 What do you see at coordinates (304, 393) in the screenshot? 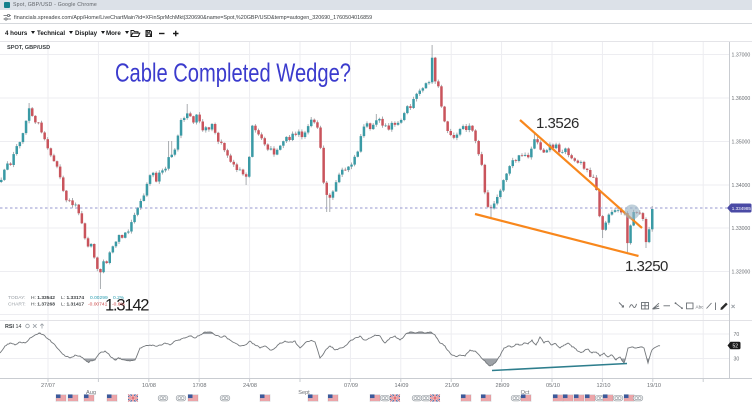
I see `svg-text: Sept` at bounding box center [304, 393].